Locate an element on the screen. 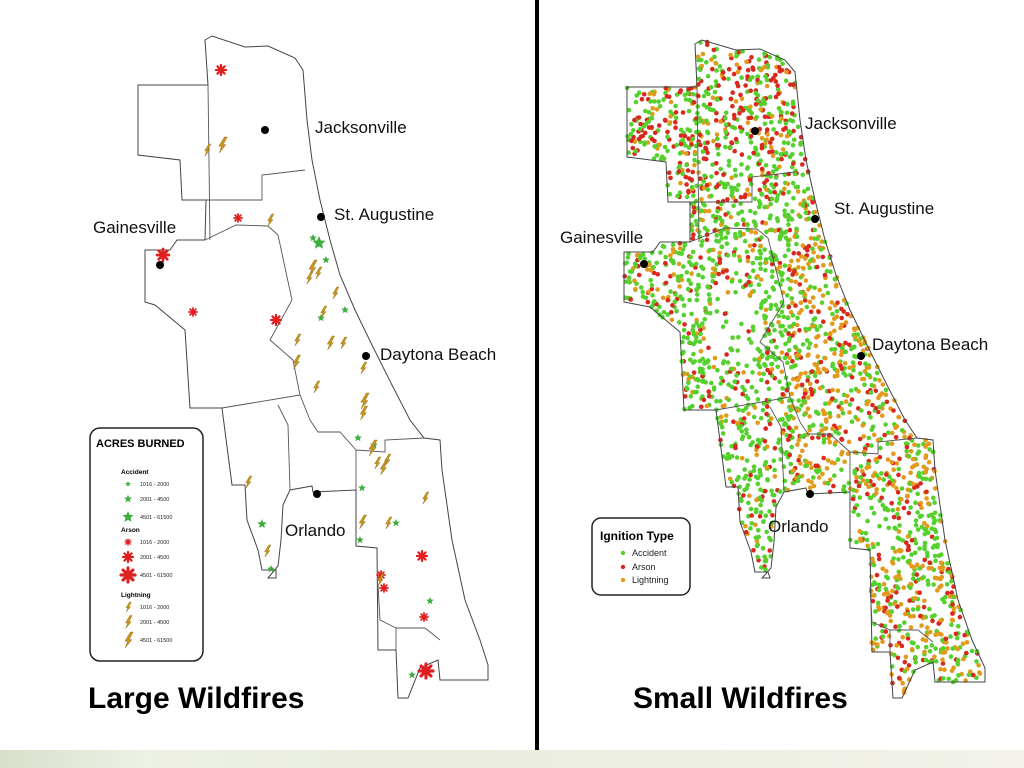 The image size is (1024, 768). accident-star-icon is located at coordinates (319, 242).